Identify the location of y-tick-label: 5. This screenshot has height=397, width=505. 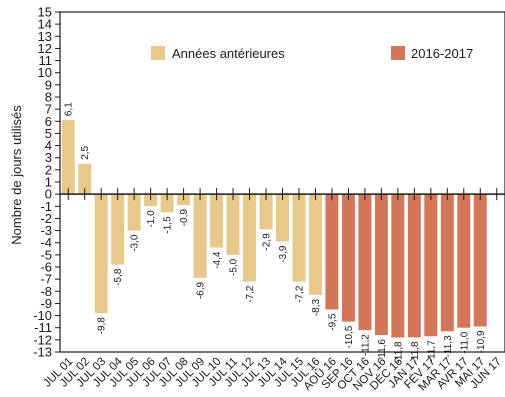
(48, 133).